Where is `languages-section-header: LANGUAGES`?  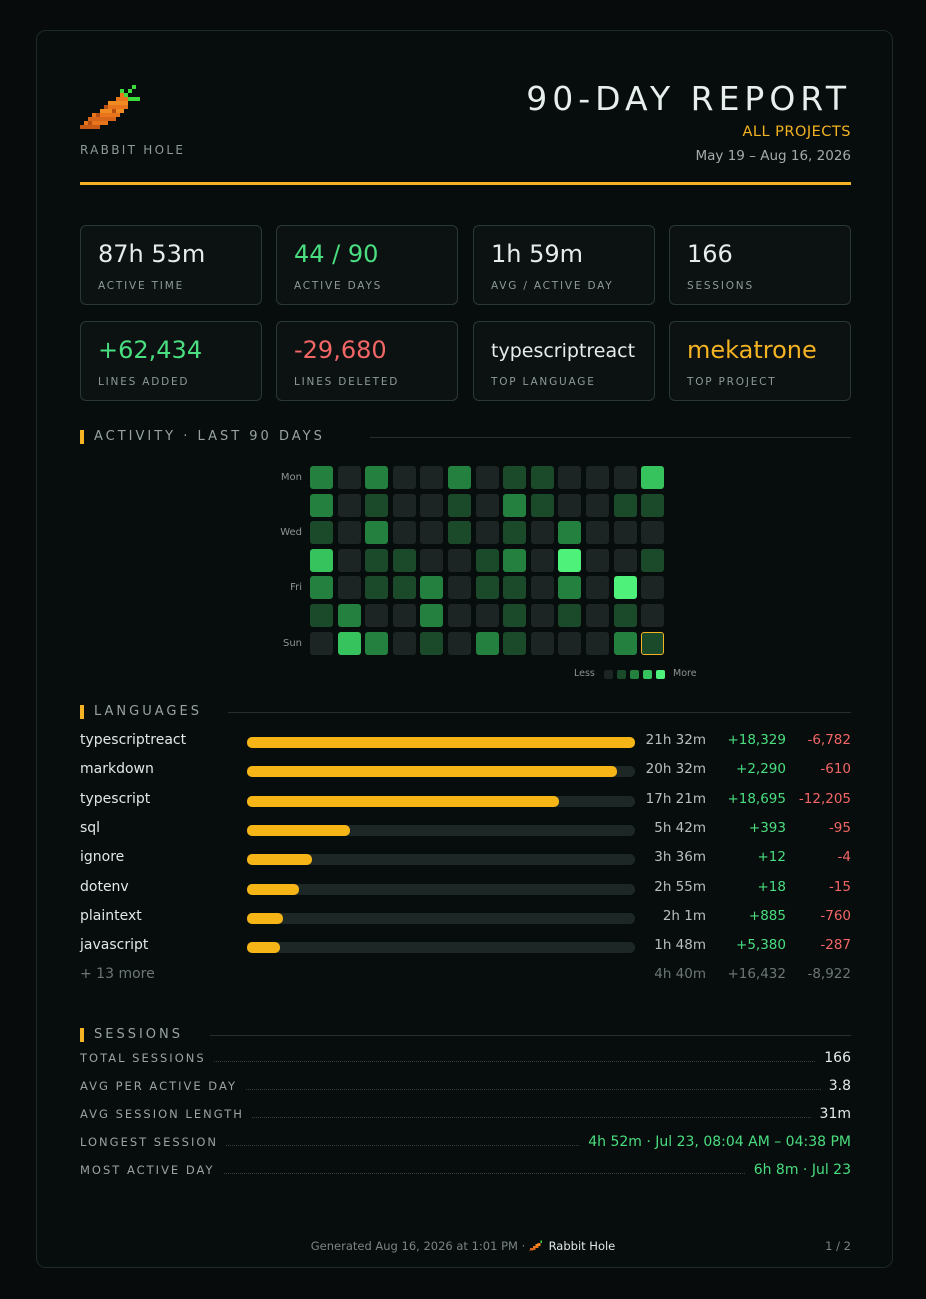 languages-section-header: LANGUAGES is located at coordinates (465, 711).